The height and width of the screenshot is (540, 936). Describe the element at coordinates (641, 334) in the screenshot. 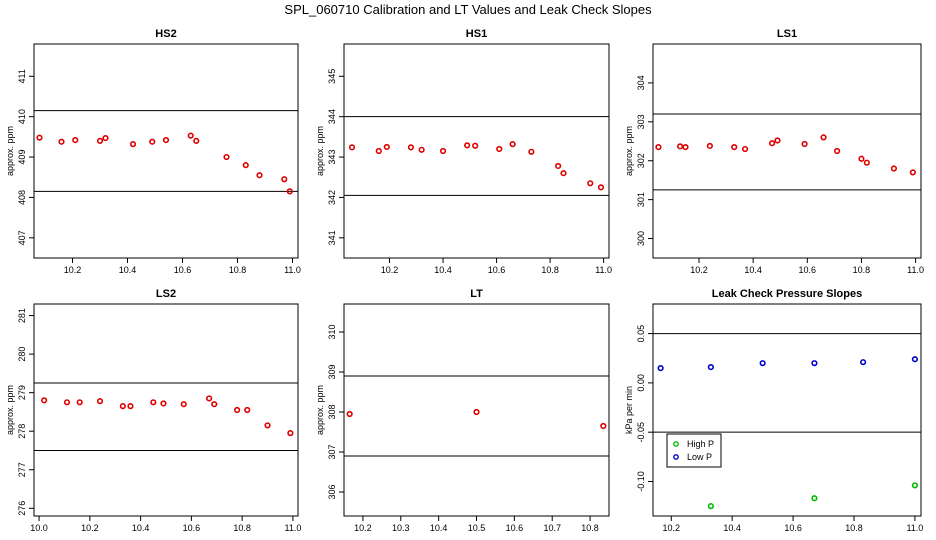

I see `y-tick-label: 0.05` at that location.